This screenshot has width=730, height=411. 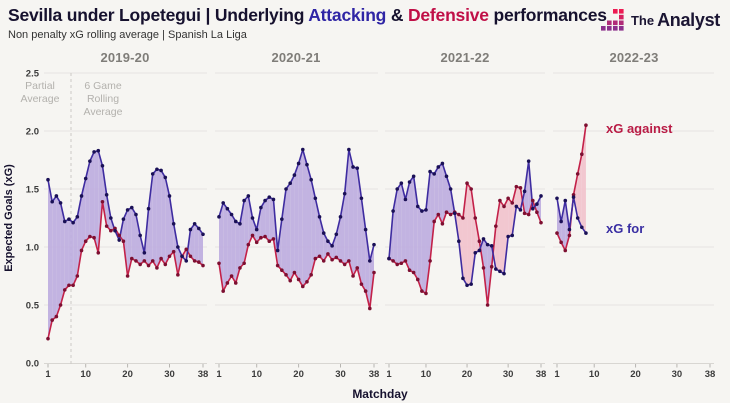 What do you see at coordinates (557, 374) in the screenshot?
I see `x-tick-label: 1` at bounding box center [557, 374].